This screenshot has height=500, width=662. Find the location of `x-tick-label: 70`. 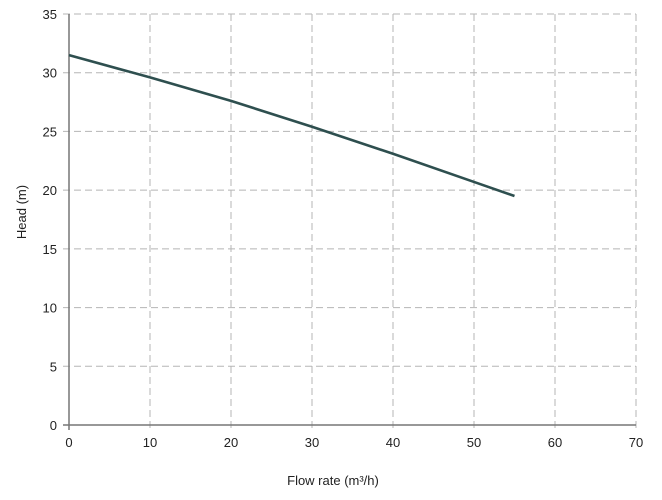

x-tick-label: 70 is located at coordinates (636, 442).